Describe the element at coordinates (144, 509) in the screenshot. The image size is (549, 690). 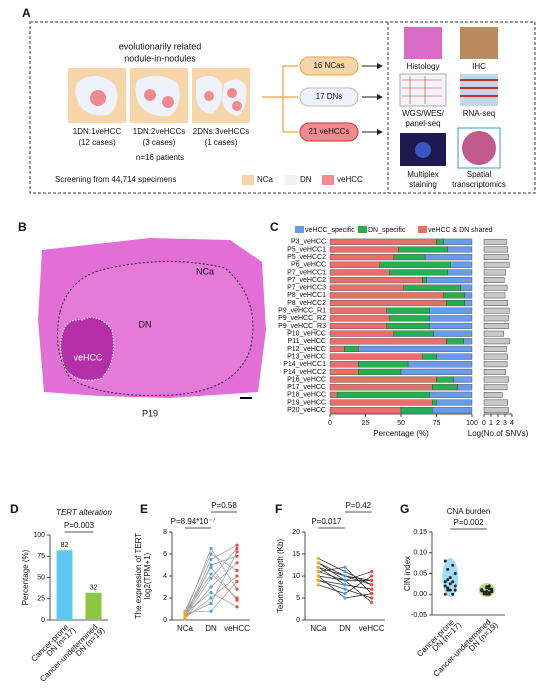
I see `panel-label: E` at that location.